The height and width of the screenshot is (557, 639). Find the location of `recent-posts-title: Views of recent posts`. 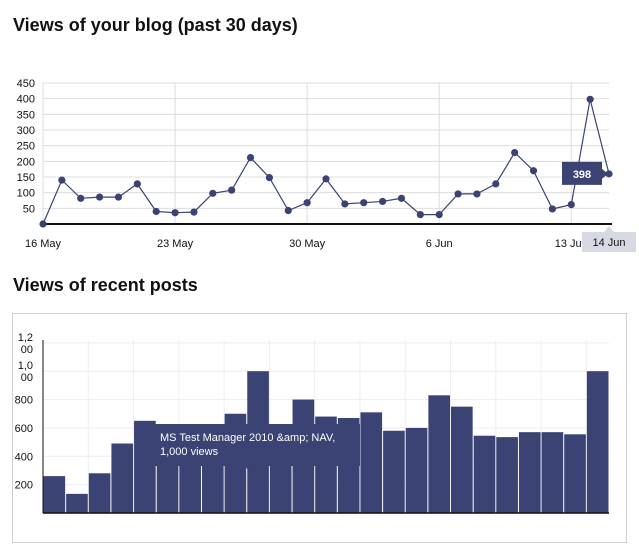

recent-posts-title: Views of recent posts is located at coordinates (105, 285).